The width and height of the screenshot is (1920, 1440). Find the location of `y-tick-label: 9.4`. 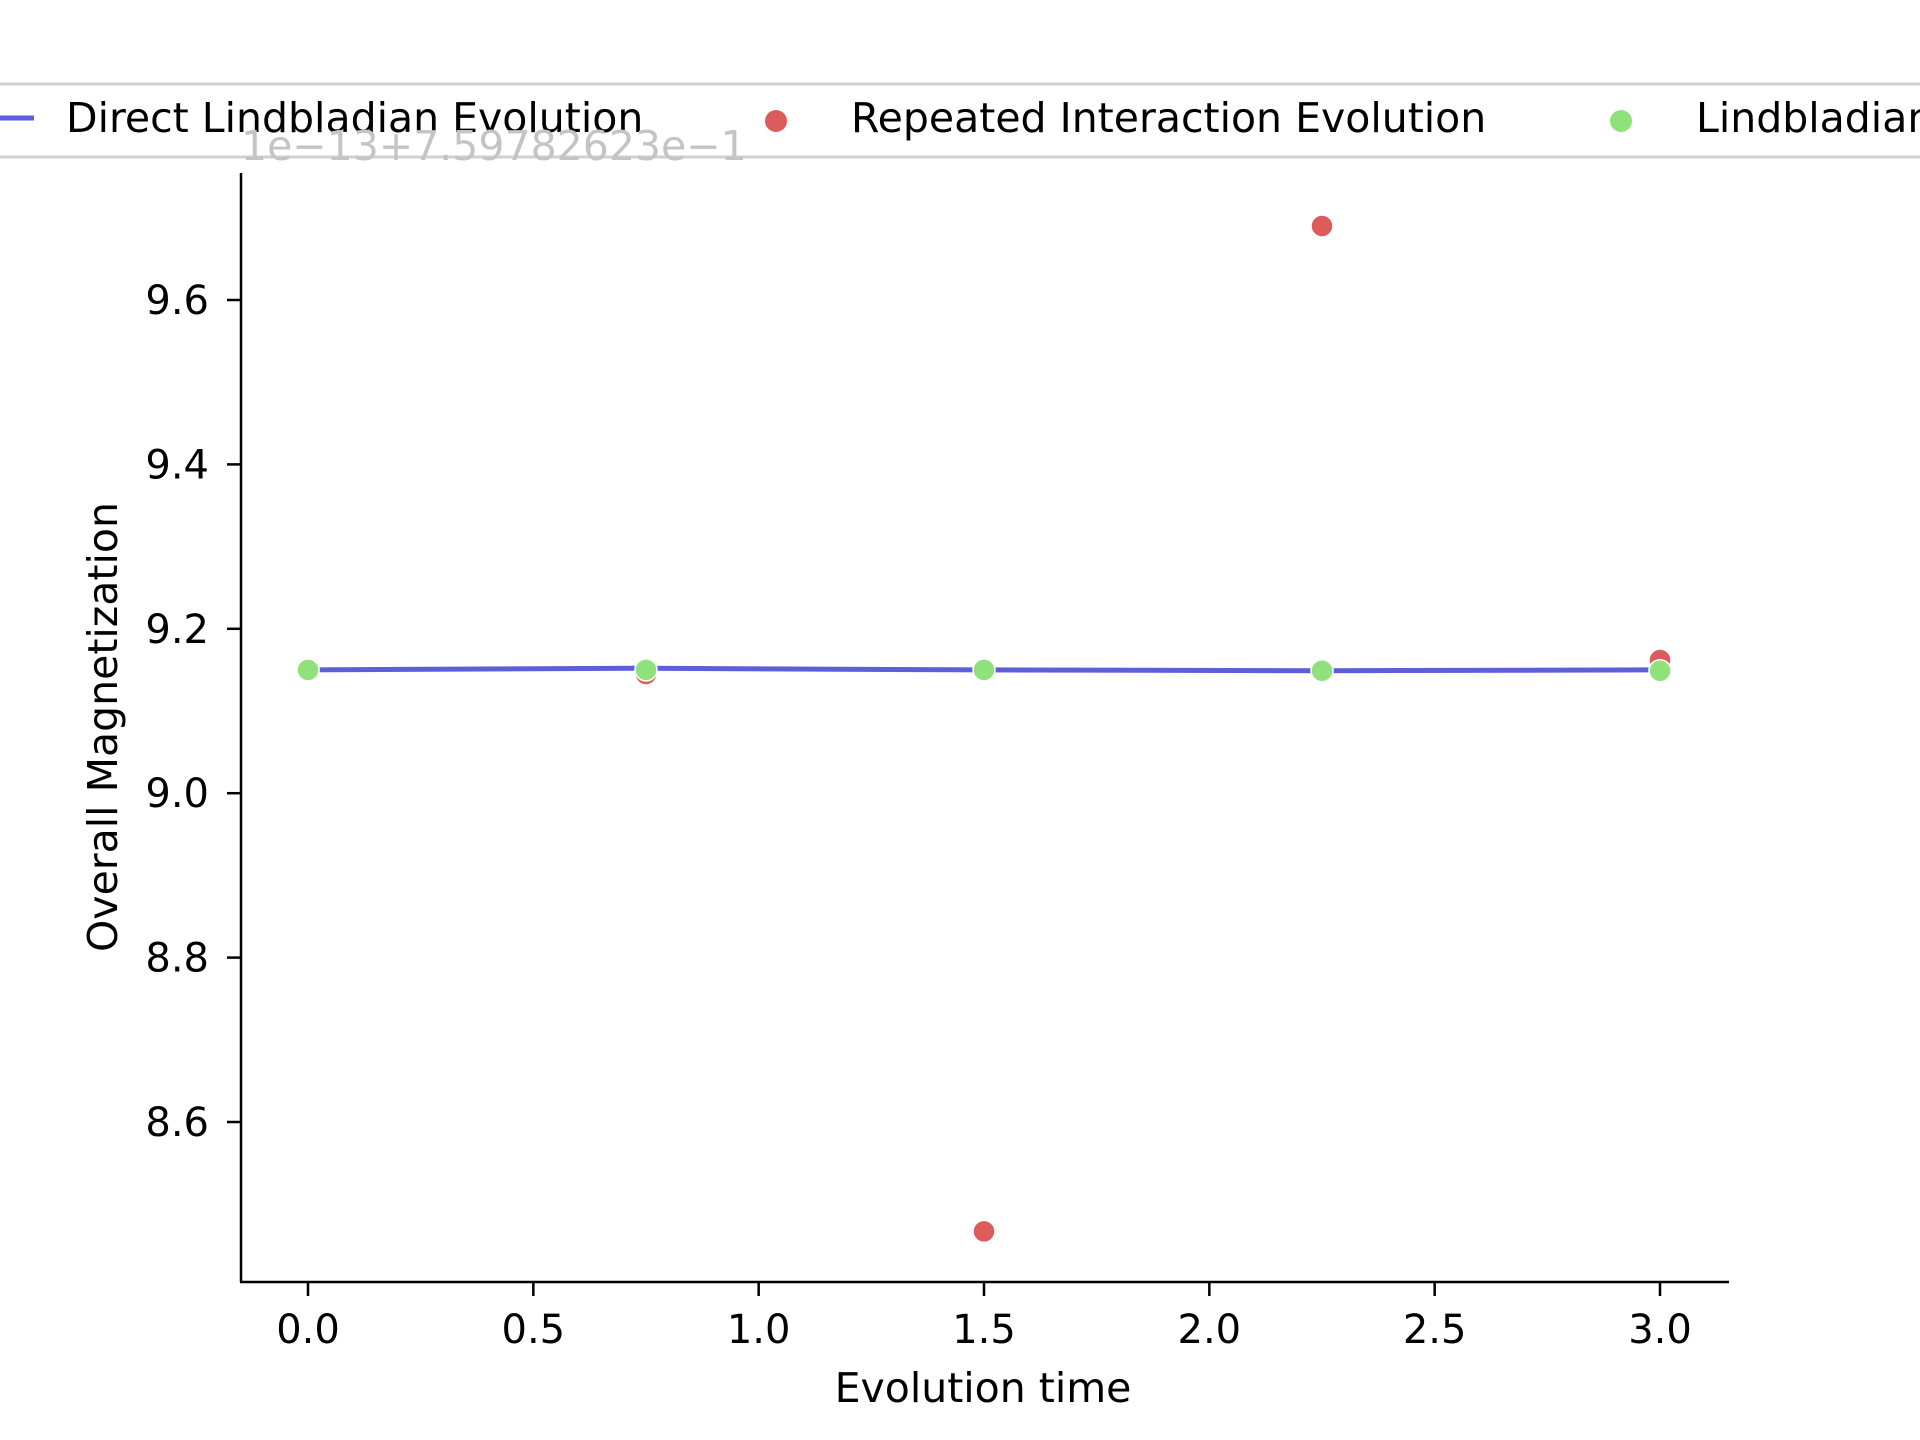

y-tick-label: 9.4 is located at coordinates (177, 465).